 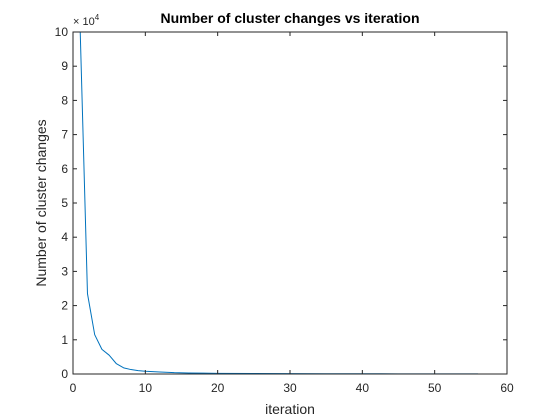 I want to click on y-tick-label: 5, so click(x=64, y=203).